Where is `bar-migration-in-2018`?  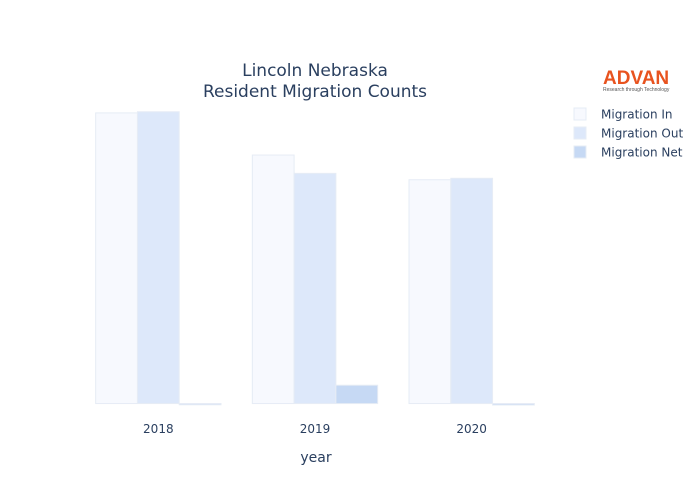
bar-migration-in-2018 is located at coordinates (116, 258).